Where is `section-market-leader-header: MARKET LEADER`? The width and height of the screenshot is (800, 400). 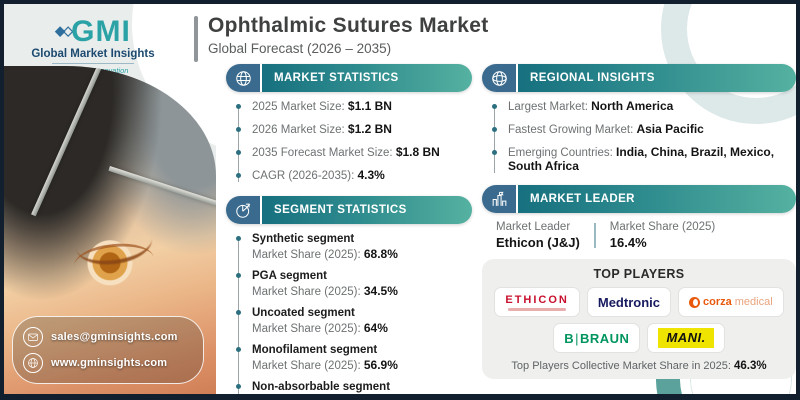
section-market-leader-header: MARKET LEADER is located at coordinates (639, 199).